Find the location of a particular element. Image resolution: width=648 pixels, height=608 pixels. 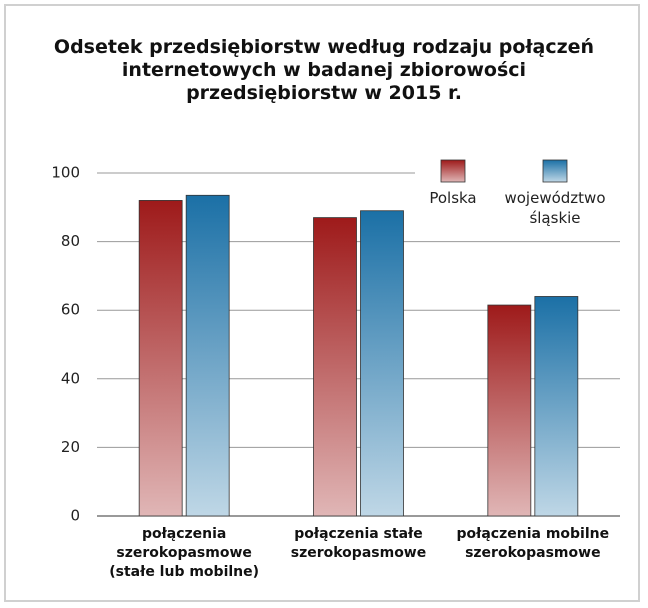

y-tick-label: 20 is located at coordinates (70, 447).